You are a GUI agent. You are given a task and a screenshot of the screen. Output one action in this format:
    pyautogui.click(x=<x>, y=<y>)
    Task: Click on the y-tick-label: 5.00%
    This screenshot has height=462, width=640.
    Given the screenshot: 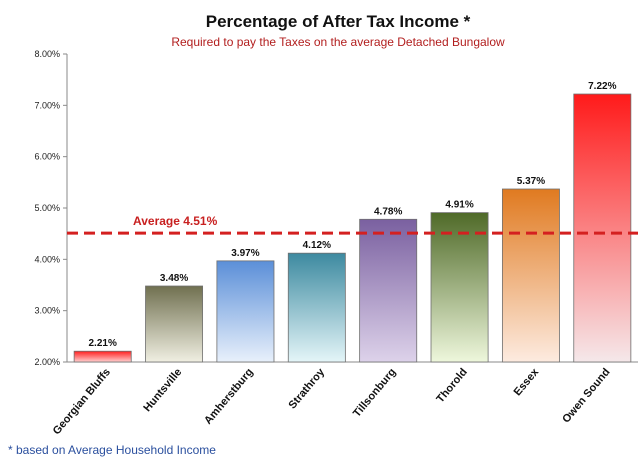 What is the action you would take?
    pyautogui.click(x=47, y=208)
    